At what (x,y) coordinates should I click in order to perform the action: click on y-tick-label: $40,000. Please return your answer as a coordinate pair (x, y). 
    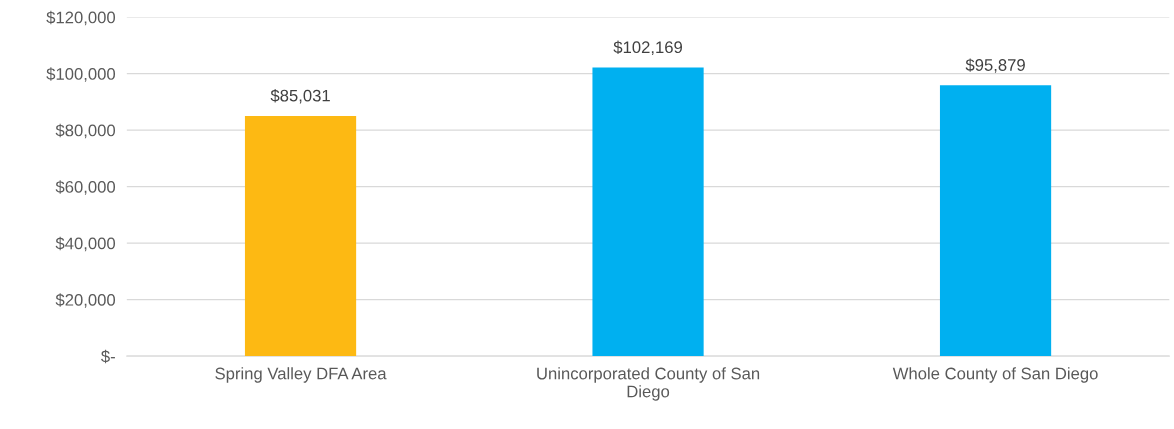
    Looking at the image, I should click on (85, 244).